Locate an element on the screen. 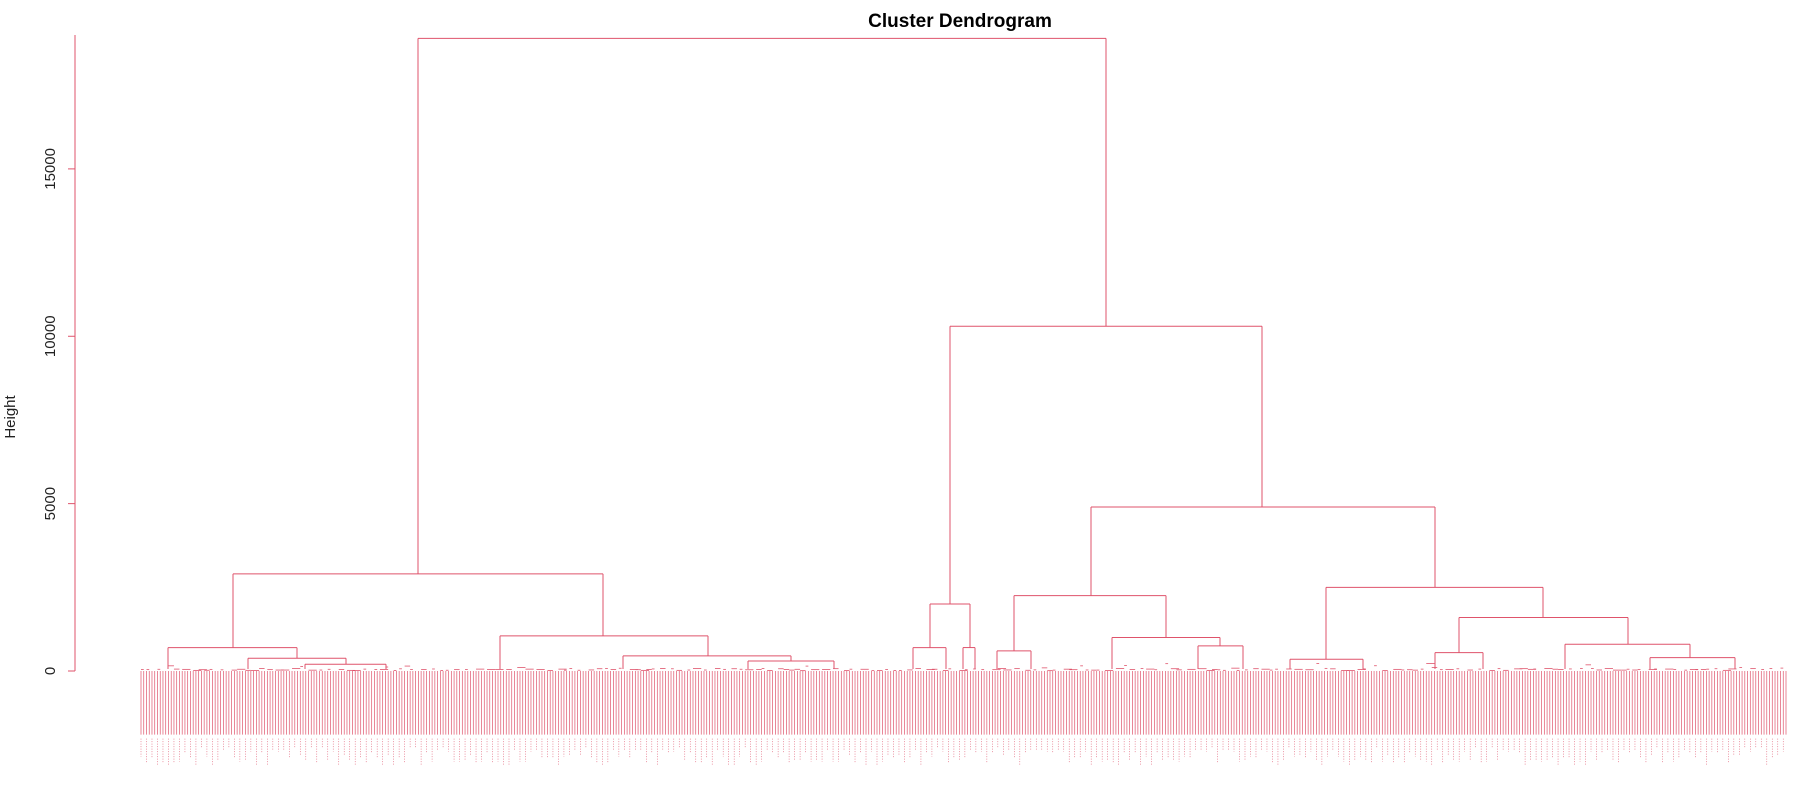  y-axis-label: Height is located at coordinates (10, 416).